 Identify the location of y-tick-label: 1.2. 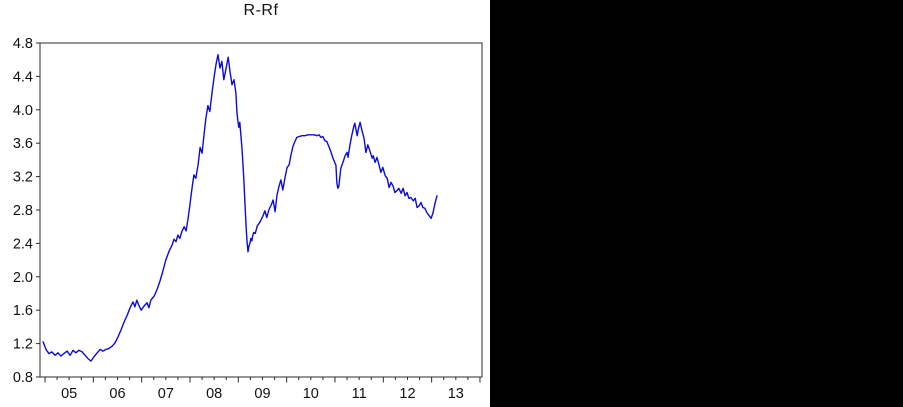
(23, 345).